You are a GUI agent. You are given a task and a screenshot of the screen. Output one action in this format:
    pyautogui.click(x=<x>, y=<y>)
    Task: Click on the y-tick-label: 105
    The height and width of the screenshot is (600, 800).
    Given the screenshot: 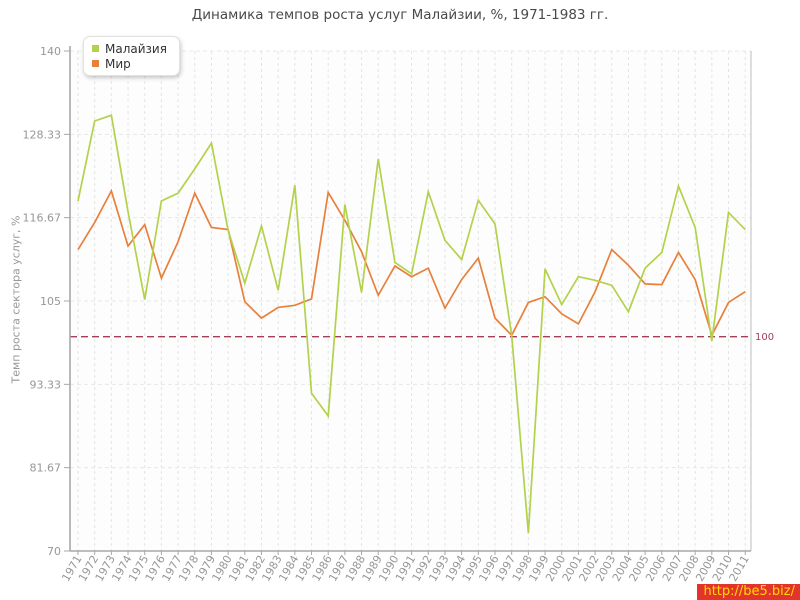 What is the action you would take?
    pyautogui.click(x=50, y=301)
    